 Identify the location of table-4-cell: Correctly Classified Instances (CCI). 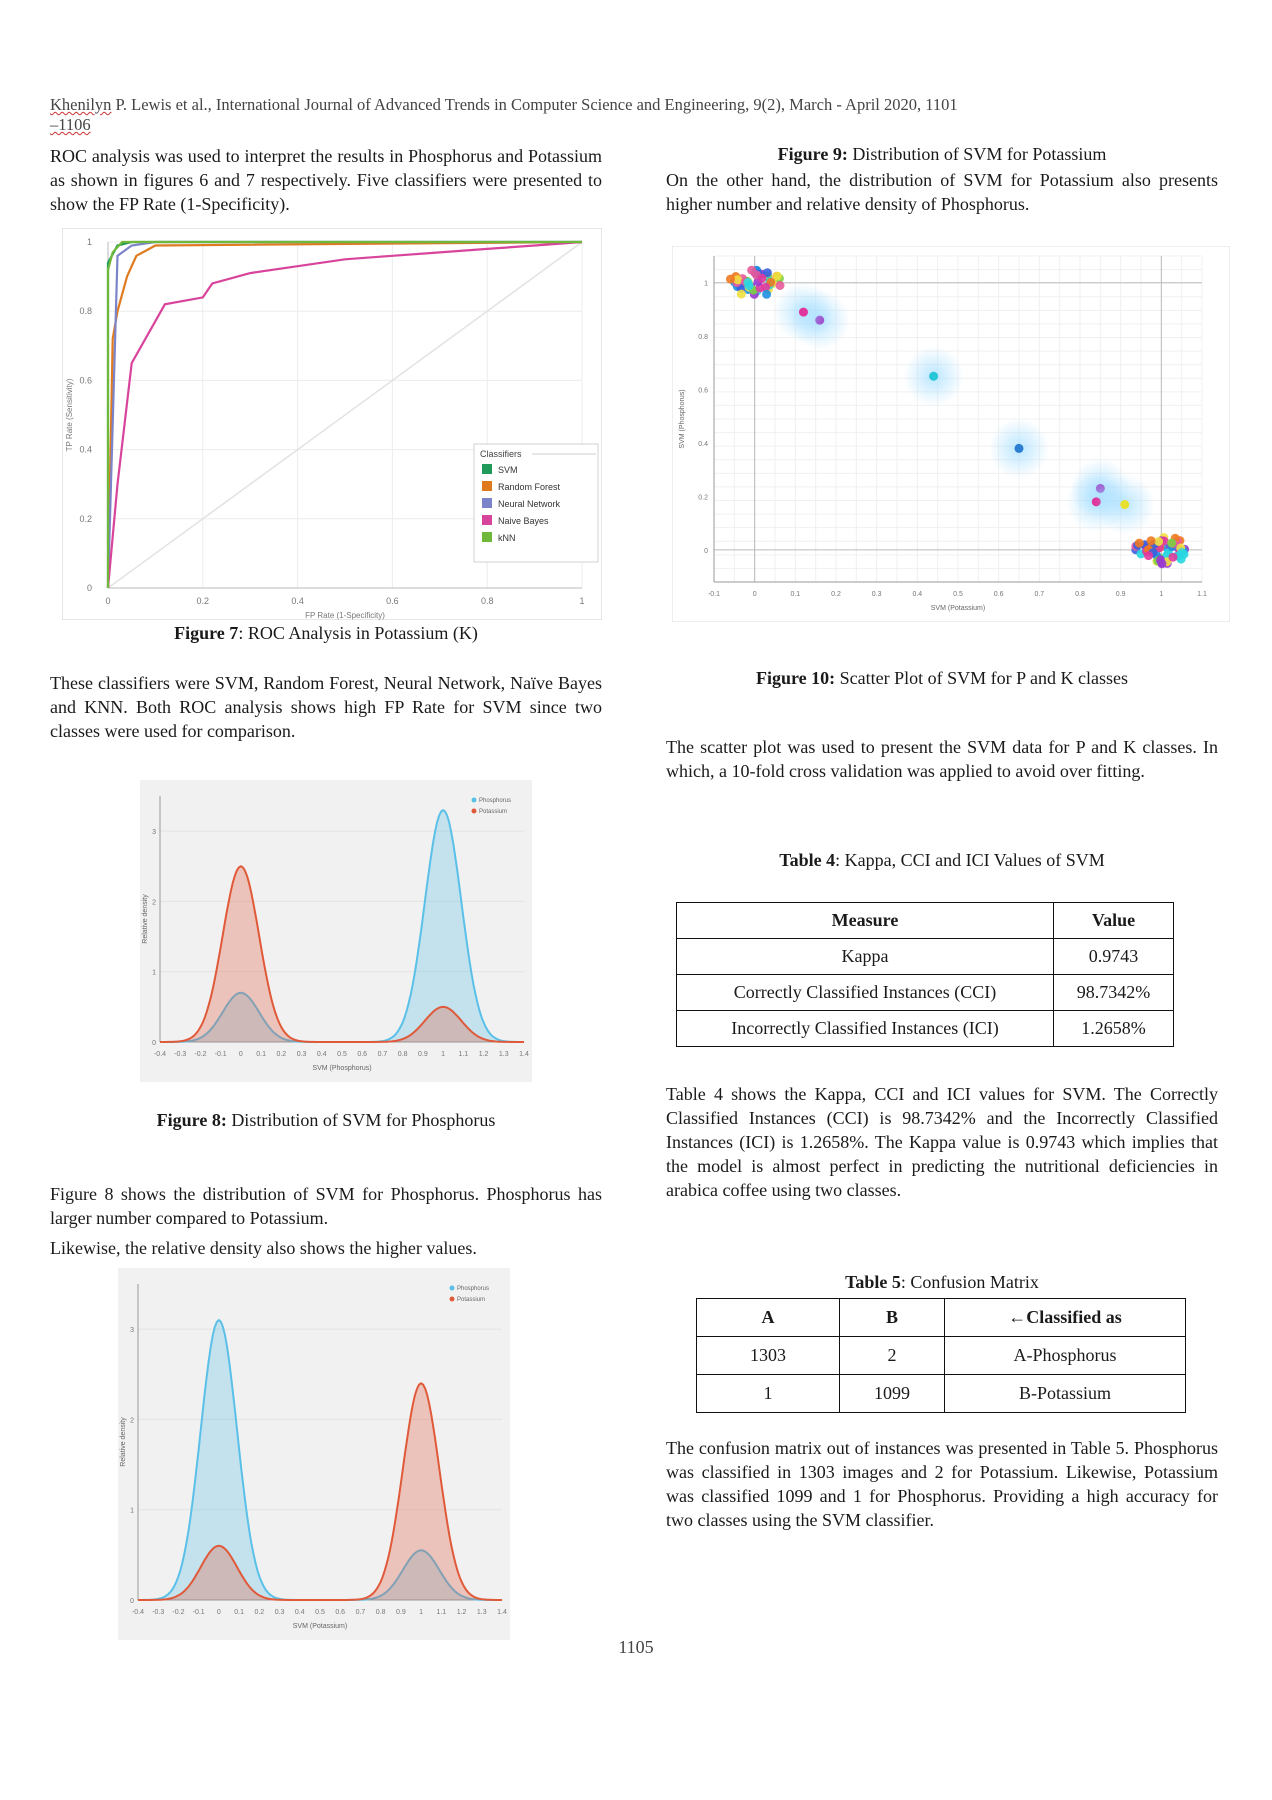
(865, 992).